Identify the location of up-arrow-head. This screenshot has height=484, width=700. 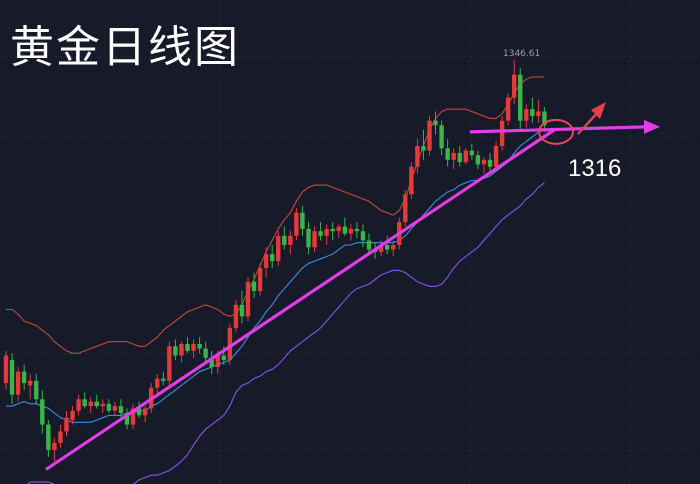
(598, 110).